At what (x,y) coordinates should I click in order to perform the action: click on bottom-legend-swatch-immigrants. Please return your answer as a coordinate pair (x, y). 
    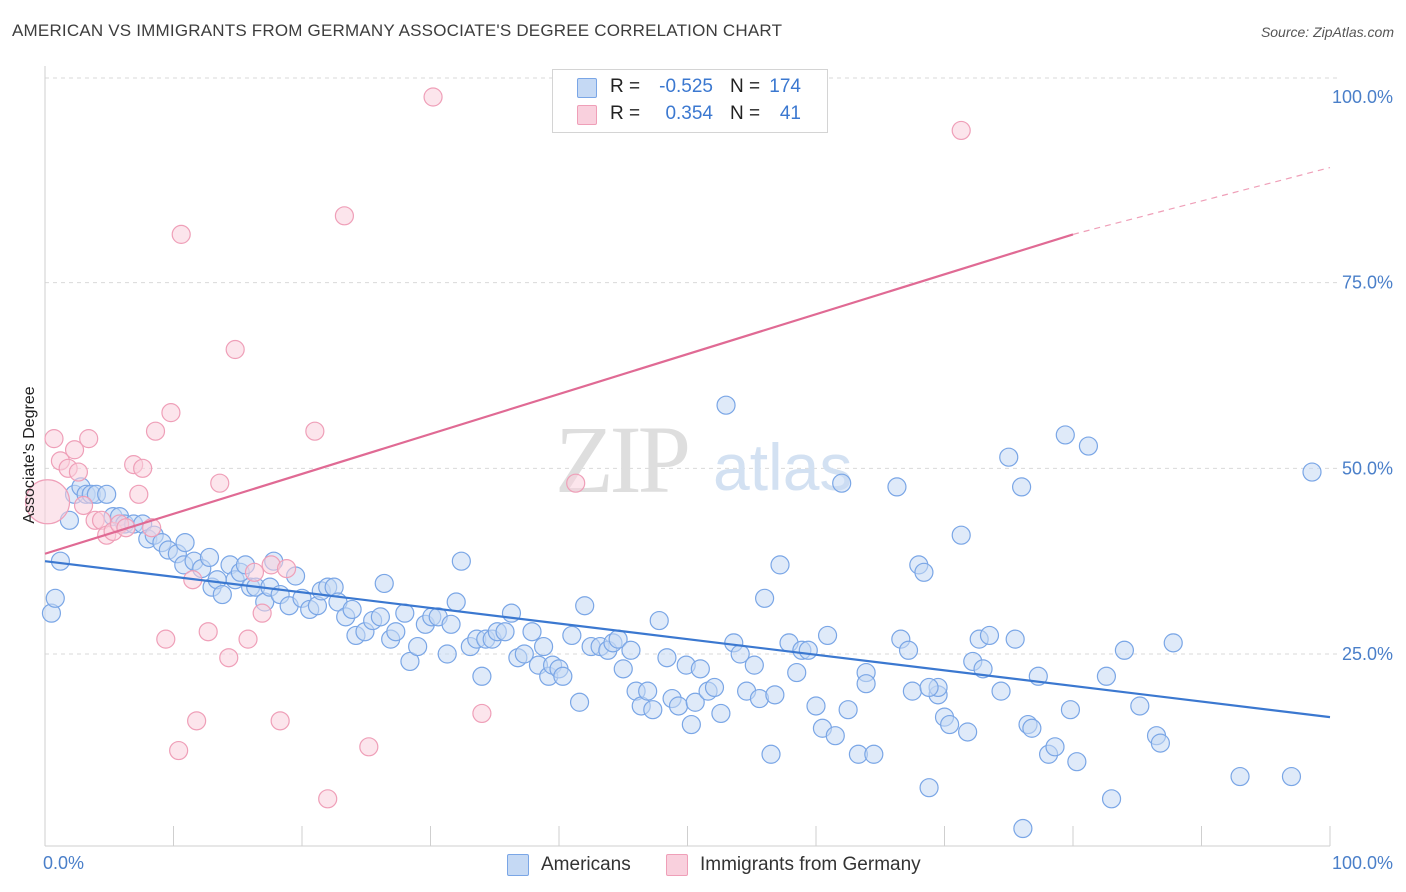
    Looking at the image, I should click on (677, 865).